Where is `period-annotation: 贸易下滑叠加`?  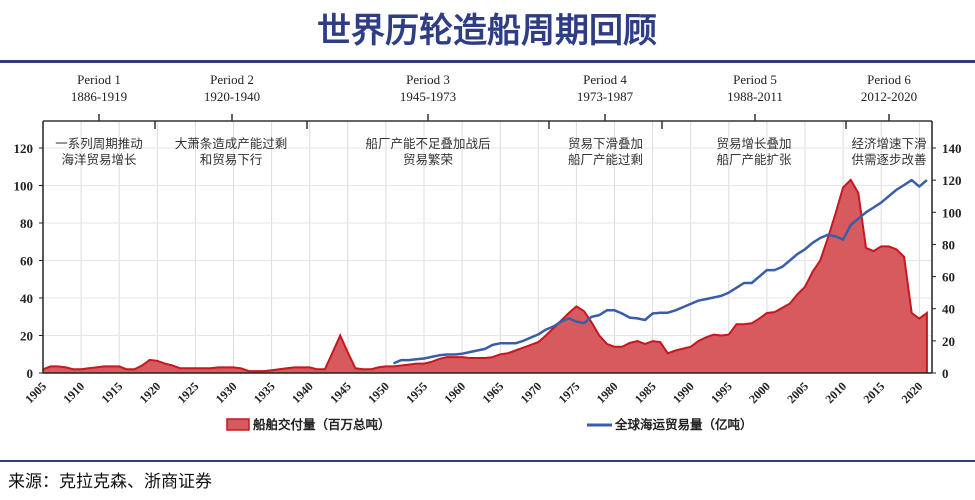 period-annotation: 贸易下滑叠加 is located at coordinates (605, 143).